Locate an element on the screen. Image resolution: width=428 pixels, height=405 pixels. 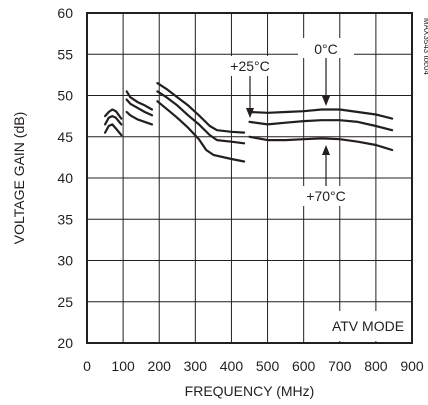
arrow-25c-head is located at coordinates (250, 113).